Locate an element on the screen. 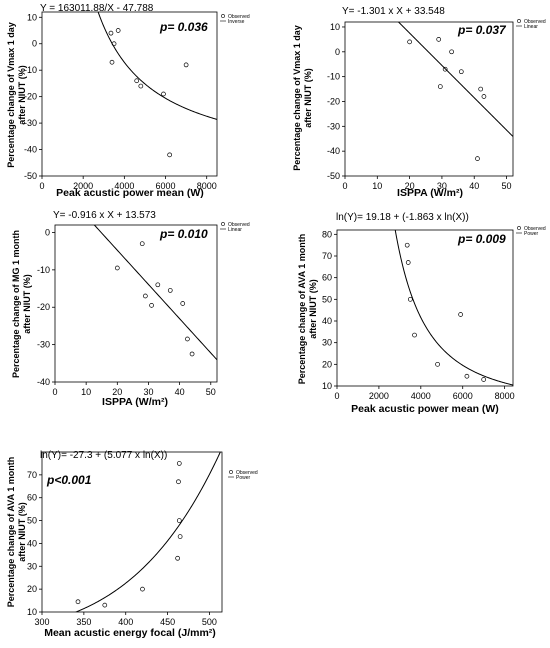 The width and height of the screenshot is (550, 648). regression-equation: Y= -0.916 x X + 13.573 is located at coordinates (104, 215).